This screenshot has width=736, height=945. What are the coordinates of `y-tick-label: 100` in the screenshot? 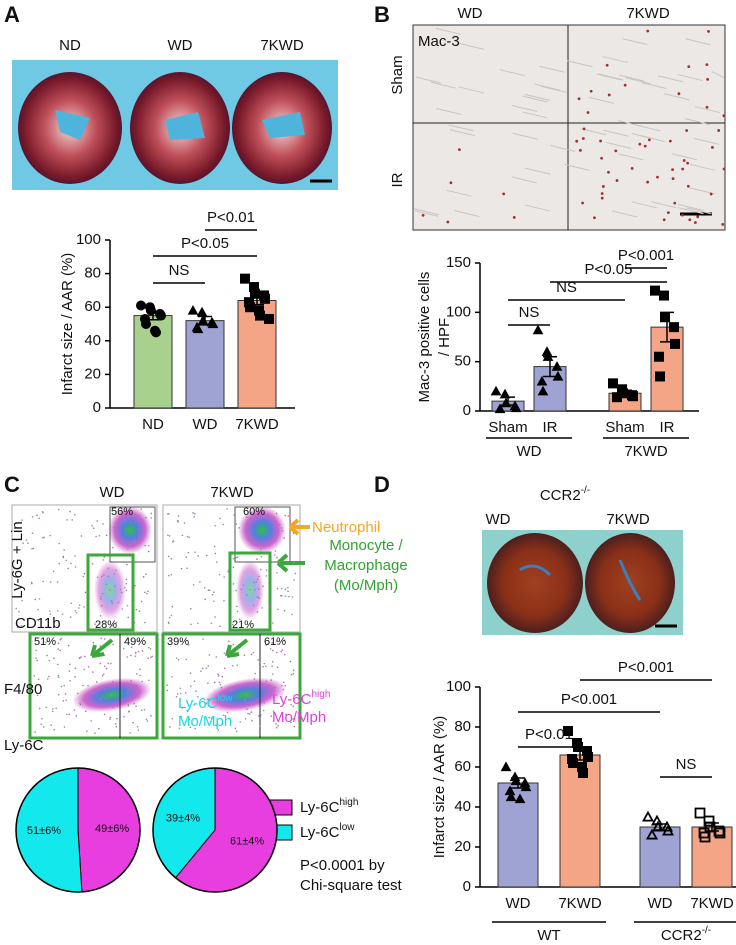 It's located at (458, 686).